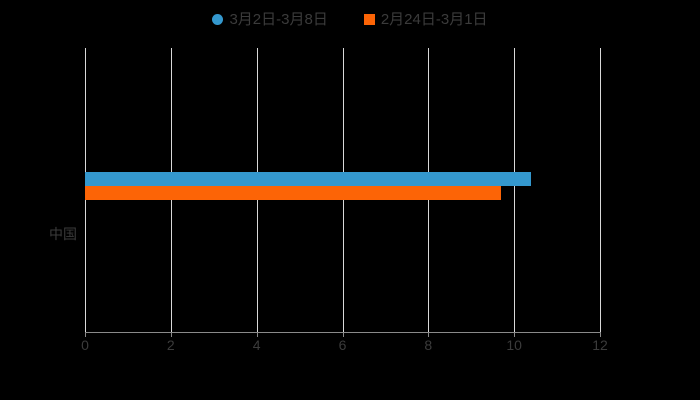 Image resolution: width=700 pixels, height=400 pixels. What do you see at coordinates (256, 345) in the screenshot?
I see `x-axis-tick-label-4: 4` at bounding box center [256, 345].